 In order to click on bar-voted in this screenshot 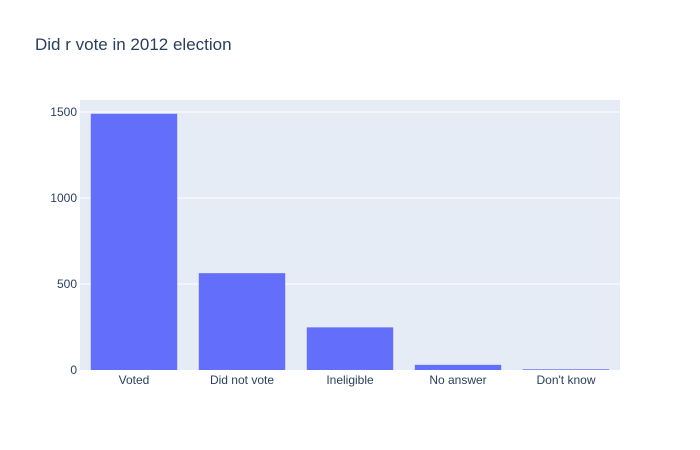, I will do `click(134, 241)`.